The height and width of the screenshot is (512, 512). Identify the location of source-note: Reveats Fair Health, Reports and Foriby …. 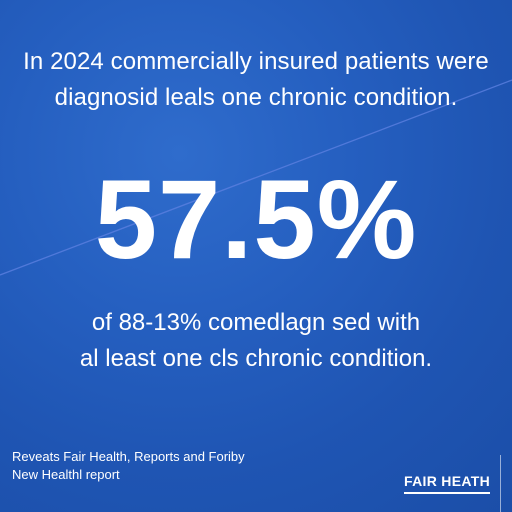
(128, 466).